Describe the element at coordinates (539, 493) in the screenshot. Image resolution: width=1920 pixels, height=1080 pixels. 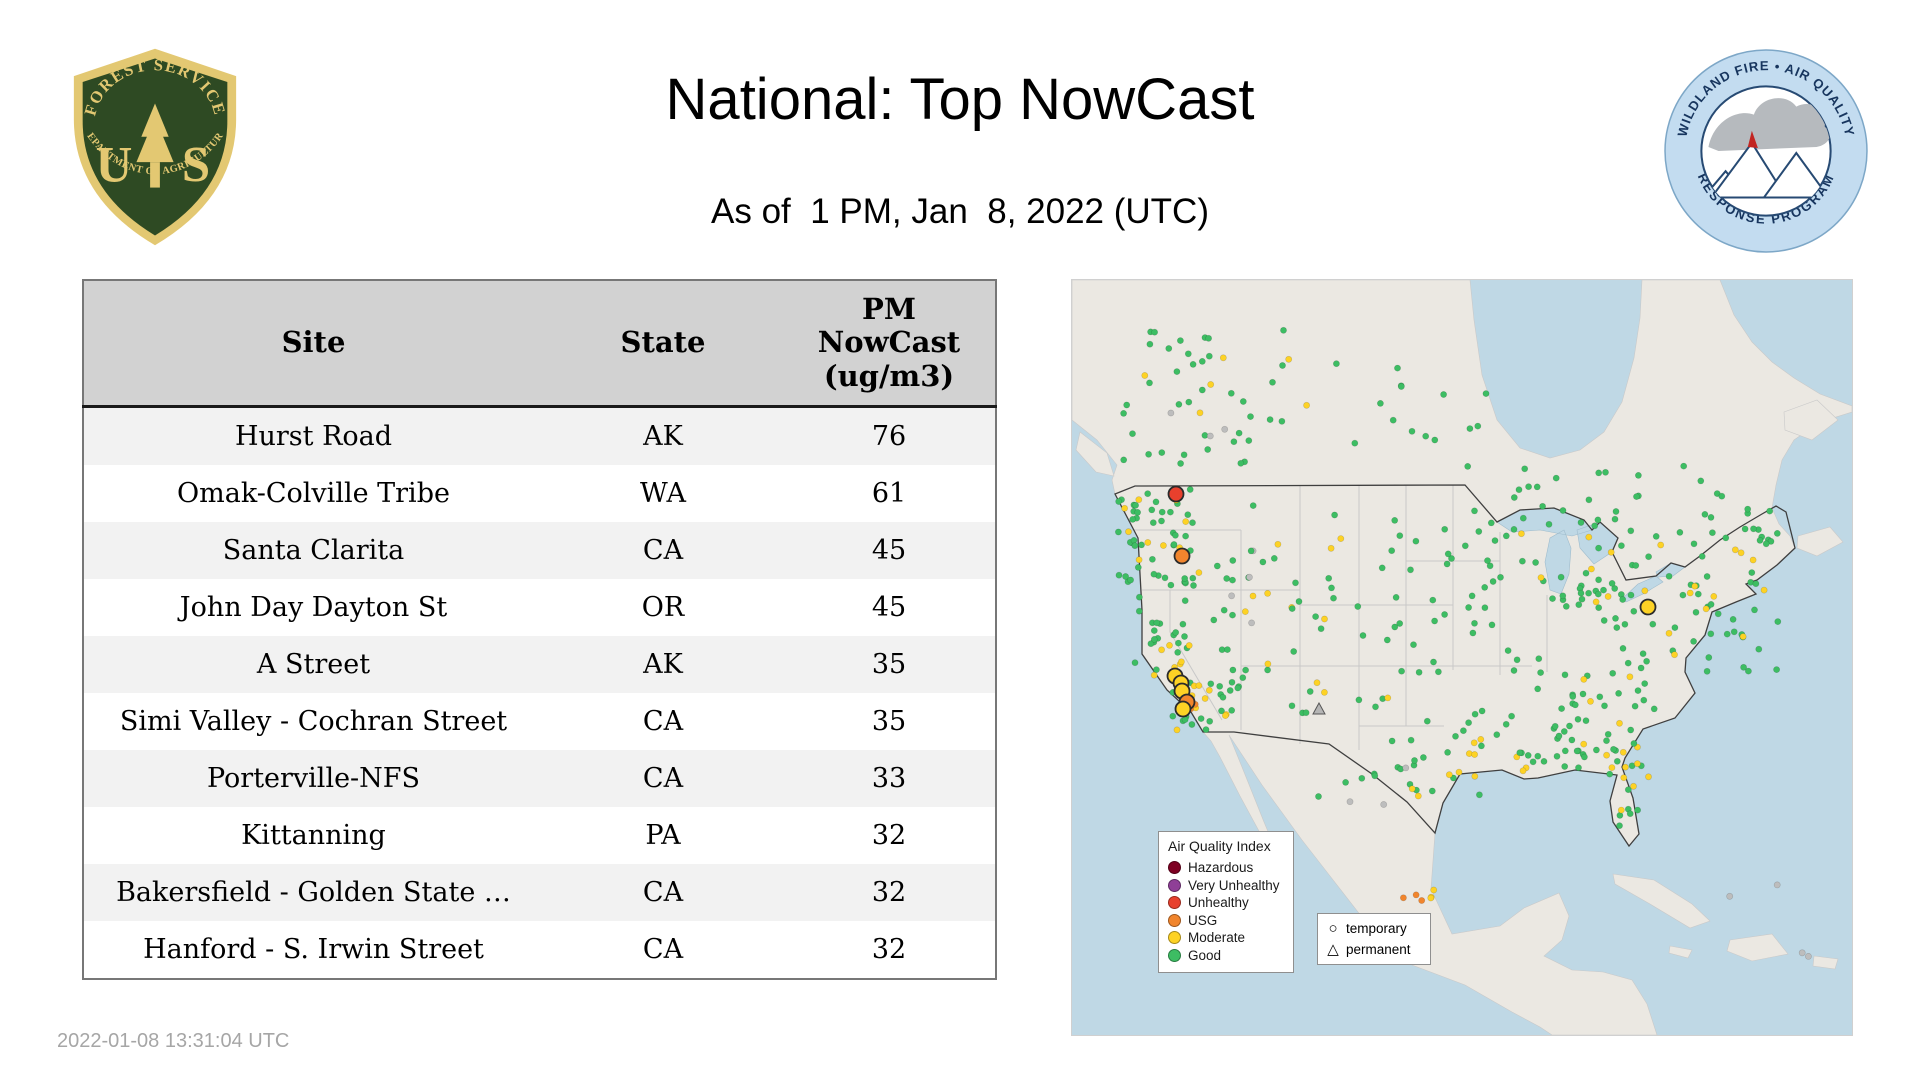
I see `table-row: Omak-Colville Tribe WA 61` at that location.